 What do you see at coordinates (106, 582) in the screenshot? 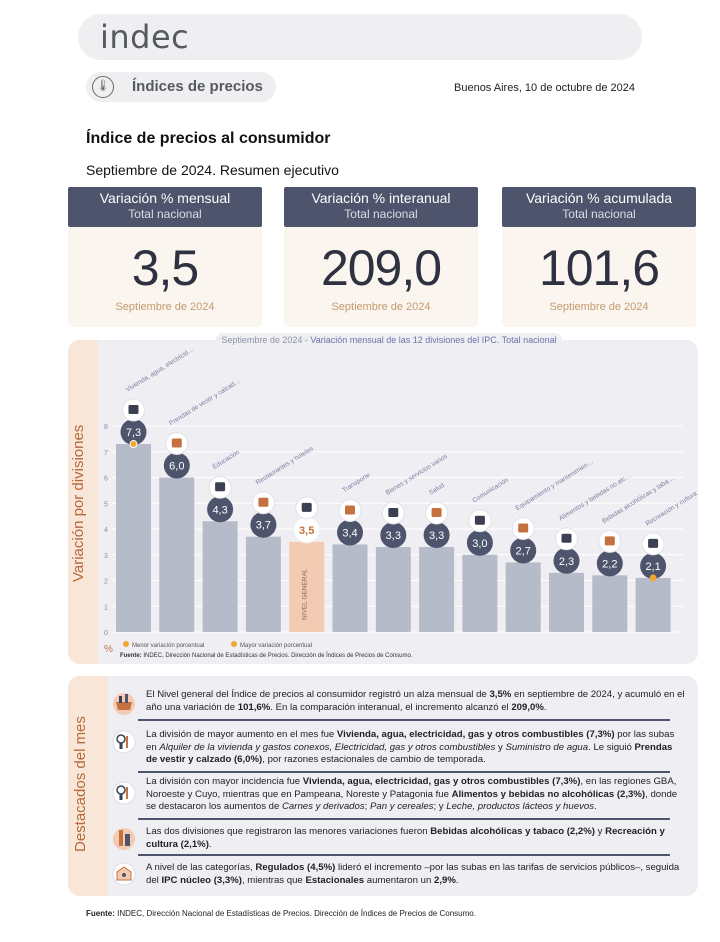
I see `y-tick-label: 2` at bounding box center [106, 582].